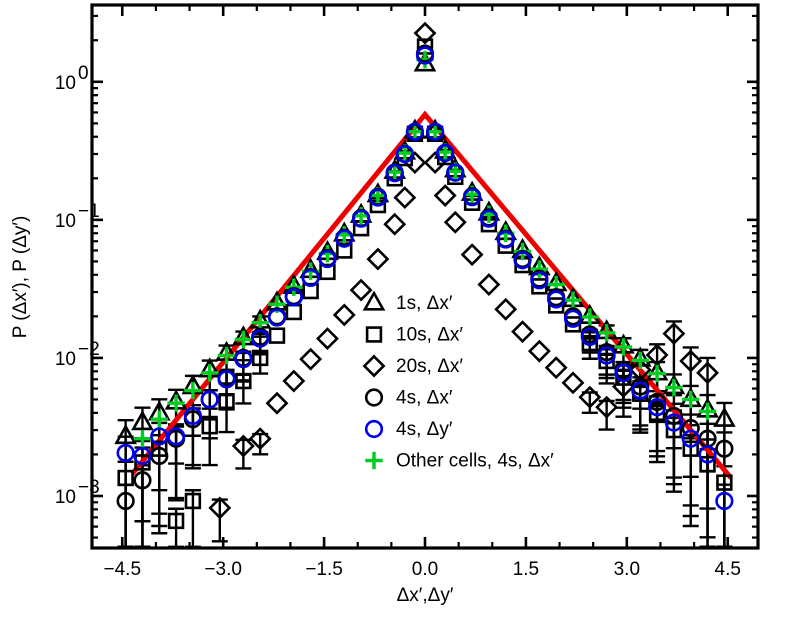 This screenshot has height=618, width=788. What do you see at coordinates (422, 569) in the screenshot?
I see `x-tick-labels: −4.5 −3.0 −1.5 0.0 1.5 3.0 4.5` at bounding box center [422, 569].